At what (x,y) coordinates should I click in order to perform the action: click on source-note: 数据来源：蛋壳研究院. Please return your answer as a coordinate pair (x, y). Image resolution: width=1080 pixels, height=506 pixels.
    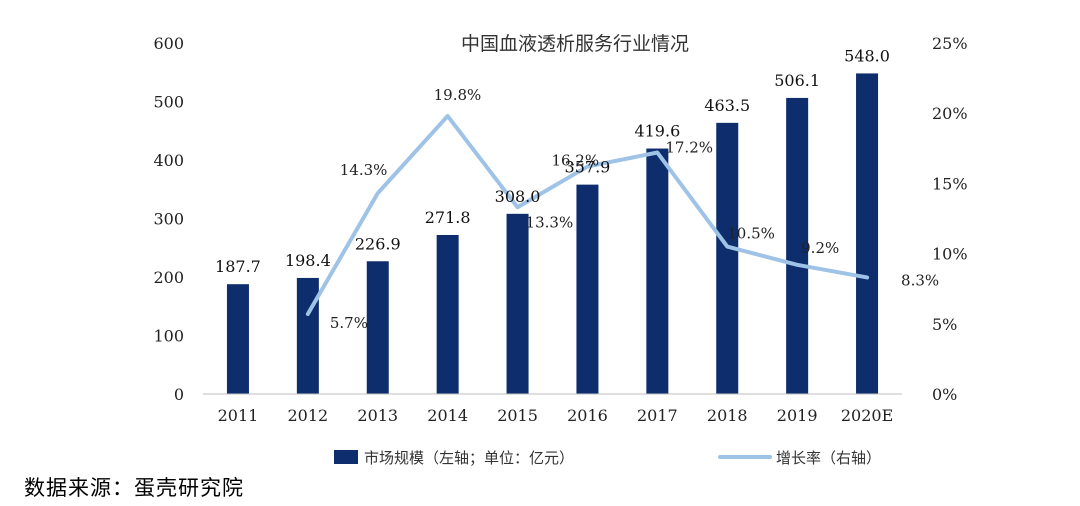
    Looking at the image, I should click on (134, 488).